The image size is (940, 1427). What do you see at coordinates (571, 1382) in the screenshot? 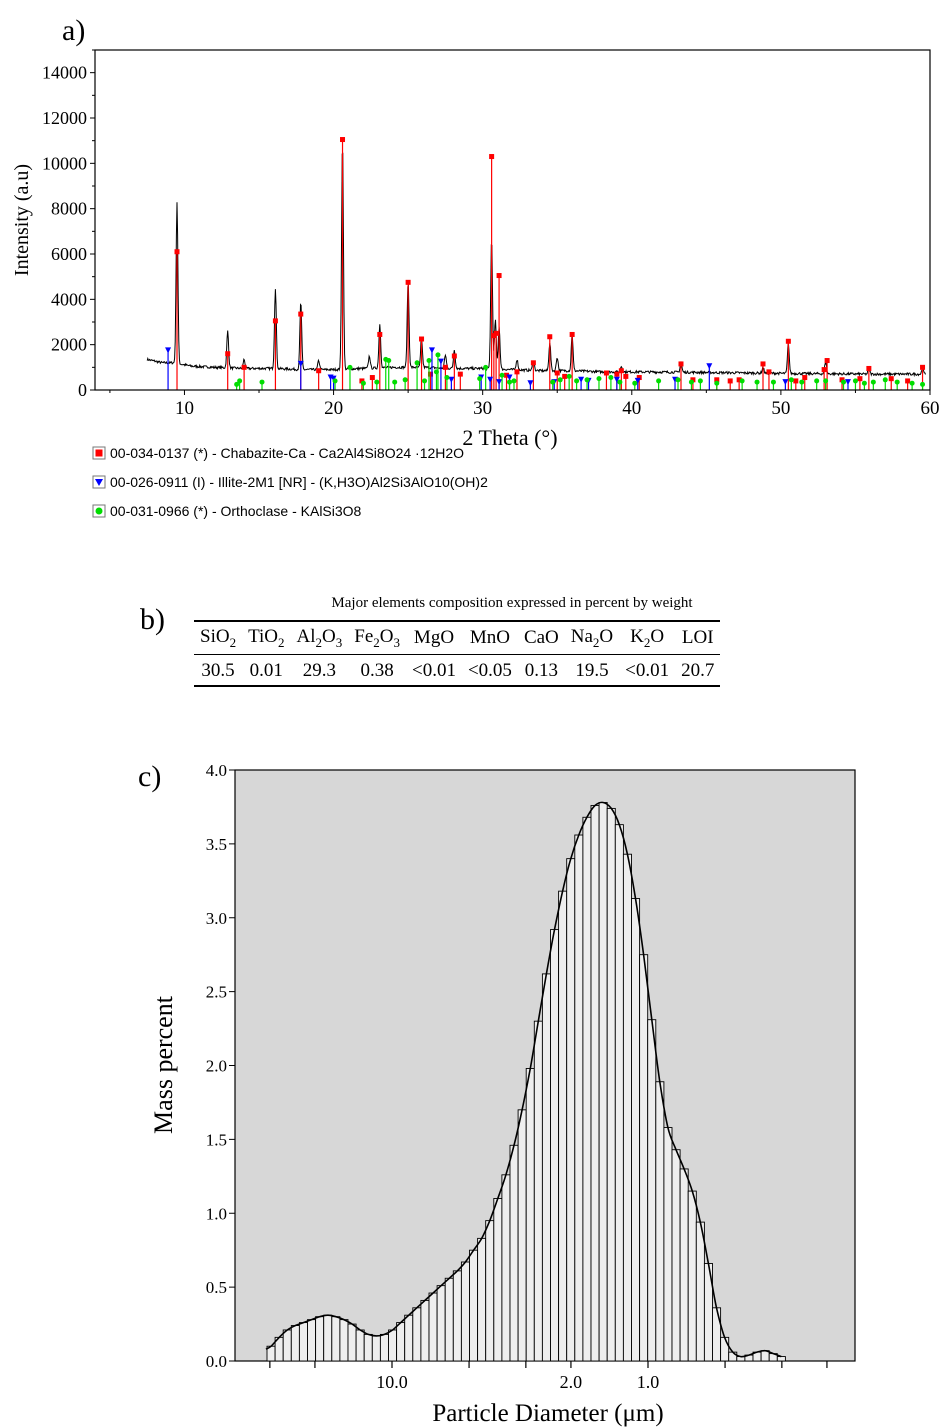
I see `x-tick-label: 2.0` at bounding box center [571, 1382].